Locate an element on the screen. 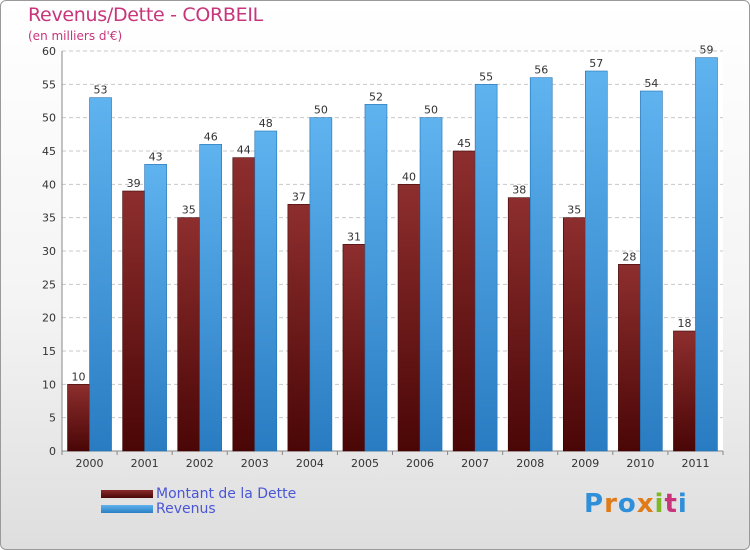 This screenshot has height=550, width=750. x-tick-label: 2008 is located at coordinates (530, 463).